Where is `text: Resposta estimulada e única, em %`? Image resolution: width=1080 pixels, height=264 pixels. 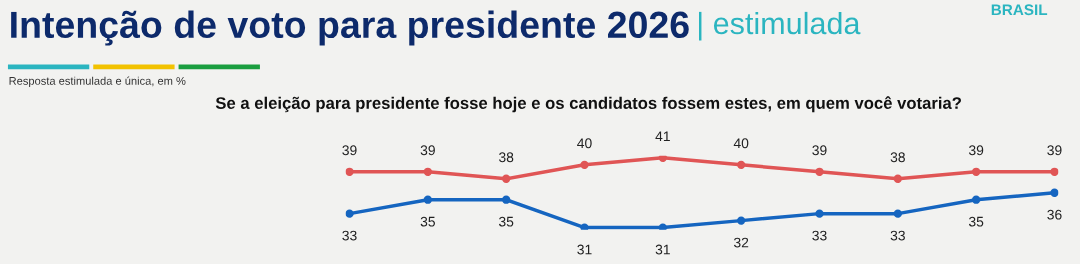 text: Resposta estimulada e única, em % is located at coordinates (97, 82).